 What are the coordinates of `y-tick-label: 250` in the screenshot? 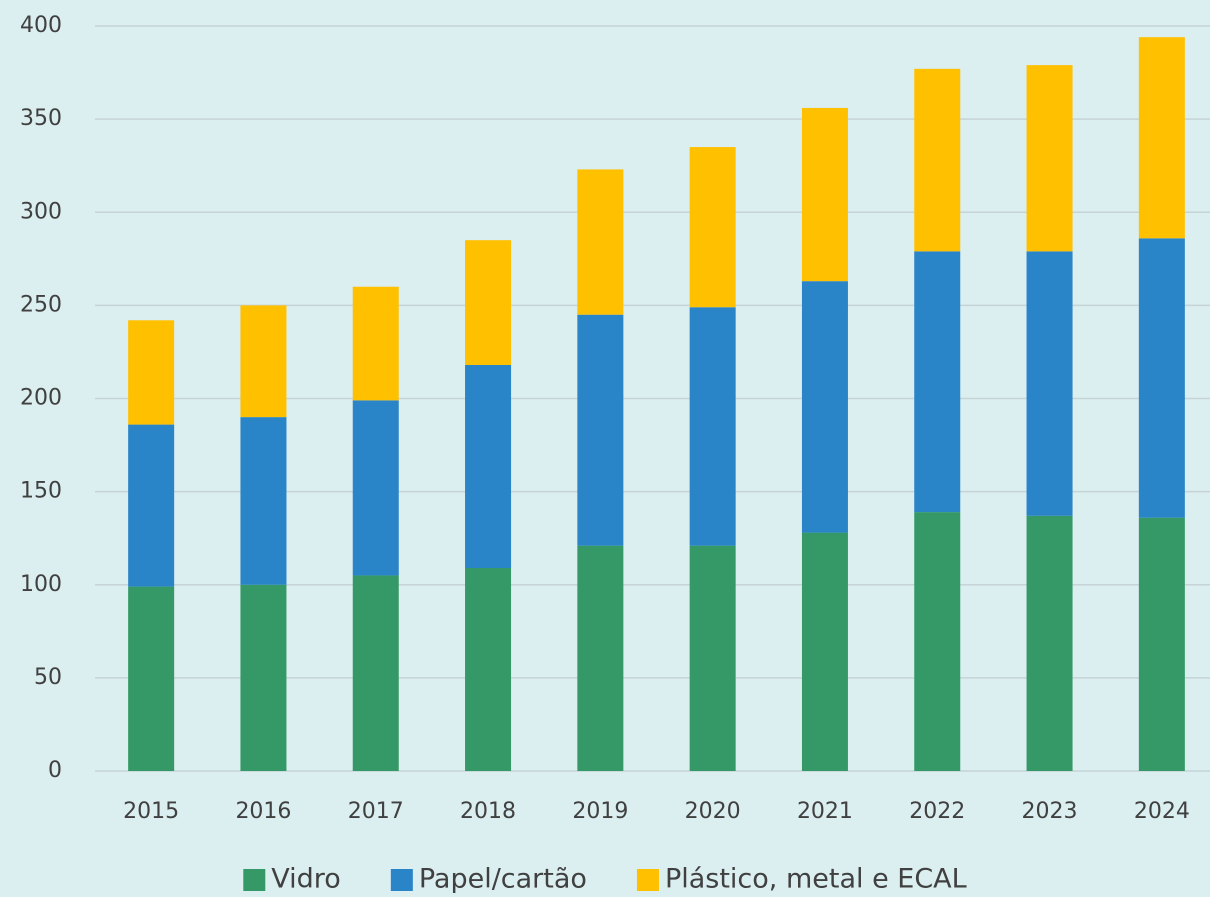 It's located at (41, 304).